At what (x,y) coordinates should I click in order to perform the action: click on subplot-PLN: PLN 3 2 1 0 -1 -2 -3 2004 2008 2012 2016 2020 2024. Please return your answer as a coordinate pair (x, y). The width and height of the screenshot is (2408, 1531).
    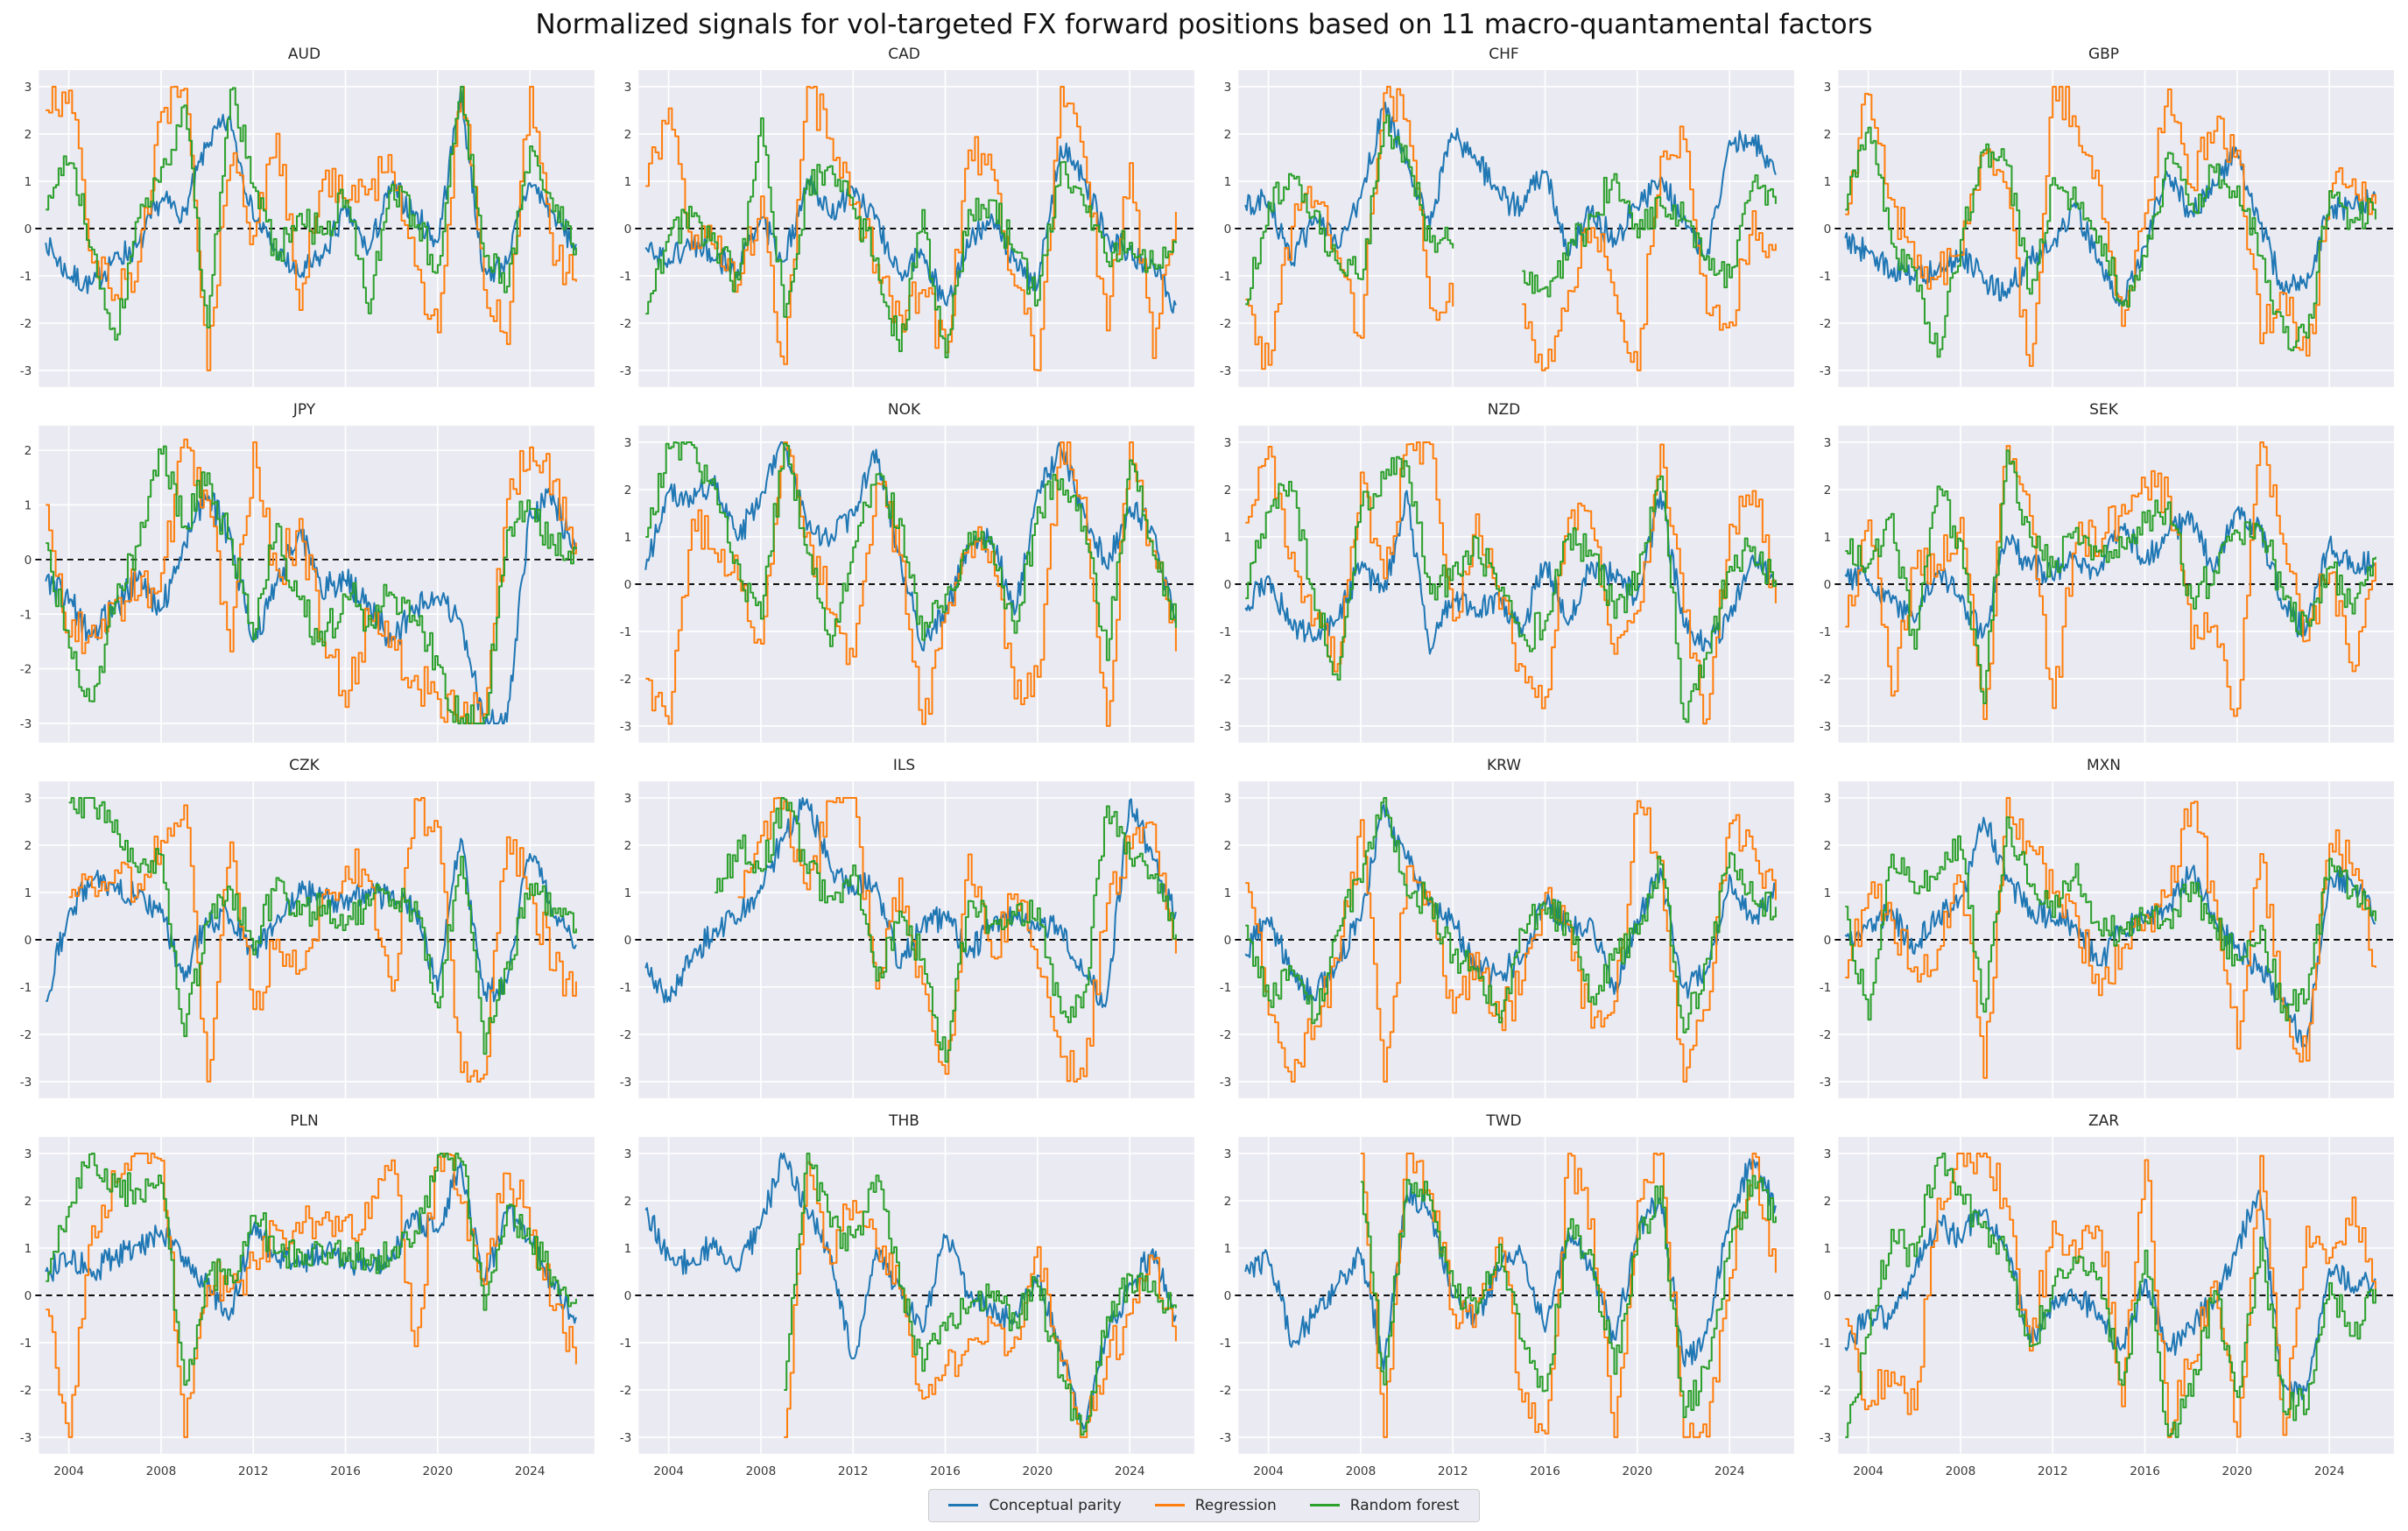
    Looking at the image, I should click on (304, 1298).